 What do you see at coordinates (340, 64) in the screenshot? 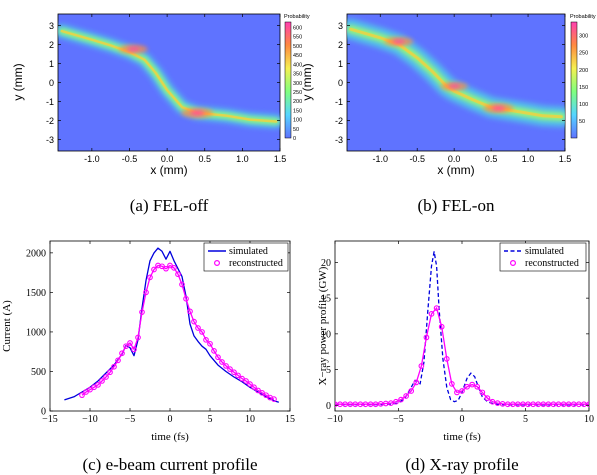
I see `heatmap-b-ytick-label: 1` at bounding box center [340, 64].